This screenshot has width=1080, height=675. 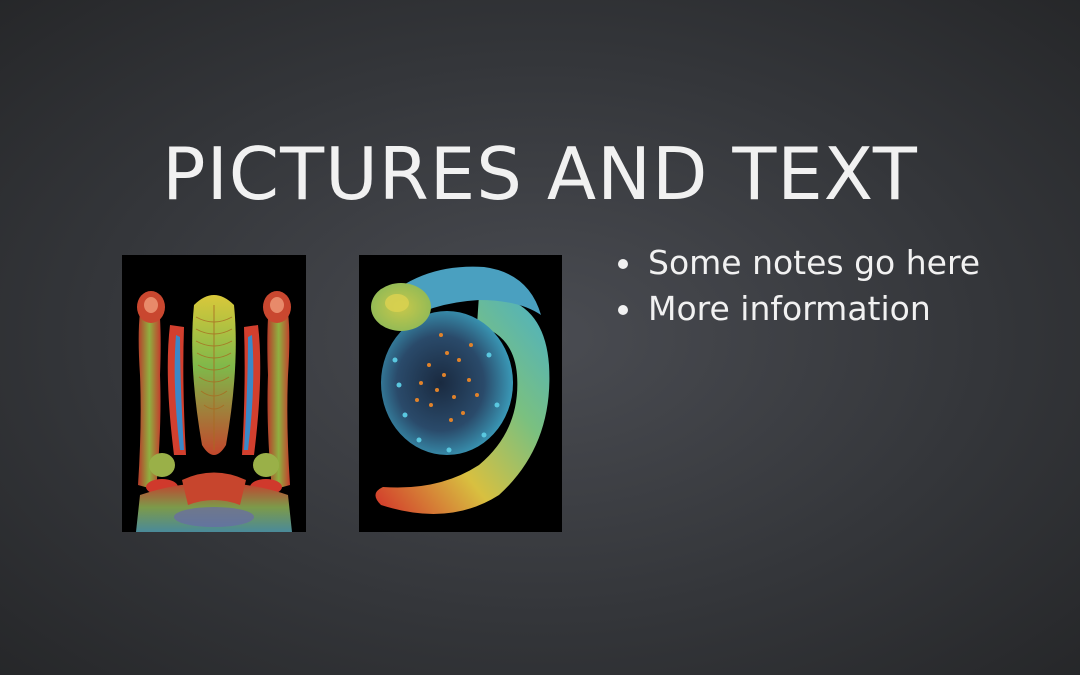 What do you see at coordinates (796, 263) in the screenshot?
I see `list-item: Some notes go here` at bounding box center [796, 263].